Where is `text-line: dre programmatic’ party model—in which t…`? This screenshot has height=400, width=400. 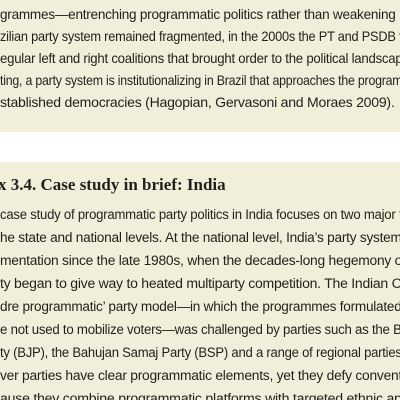 text-line: dre programmatic’ party model—in which t… is located at coordinates (200, 307).